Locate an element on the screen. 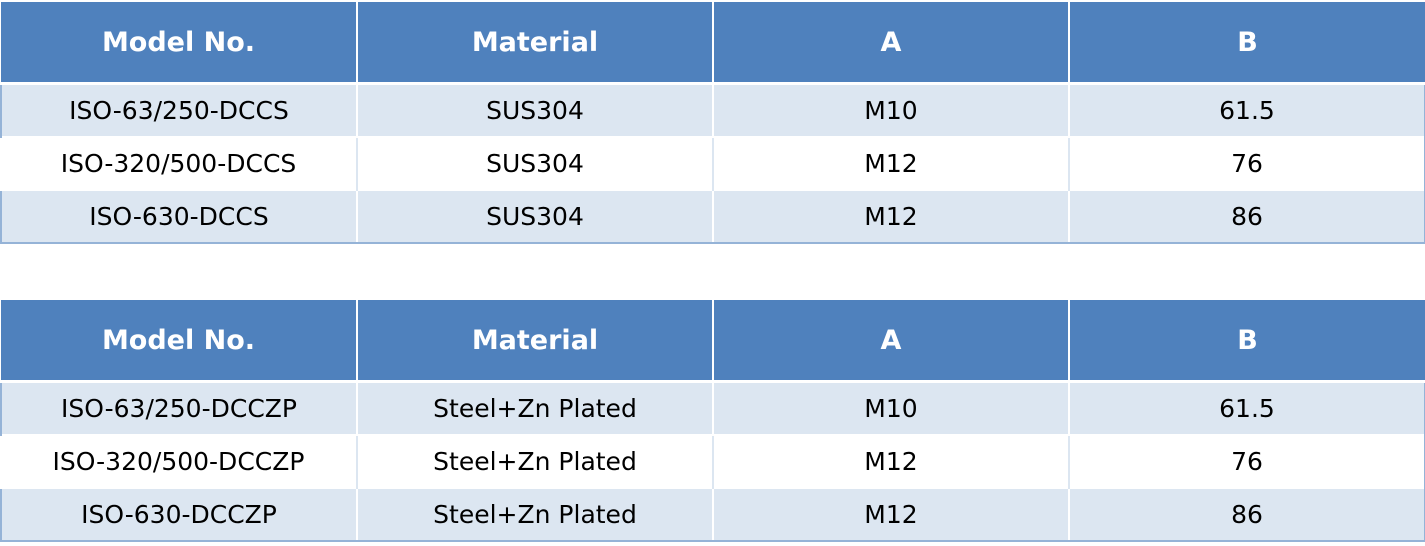 This screenshot has width=1425, height=546. cell-model-no: ISO-630-DCCS is located at coordinates (178, 216).